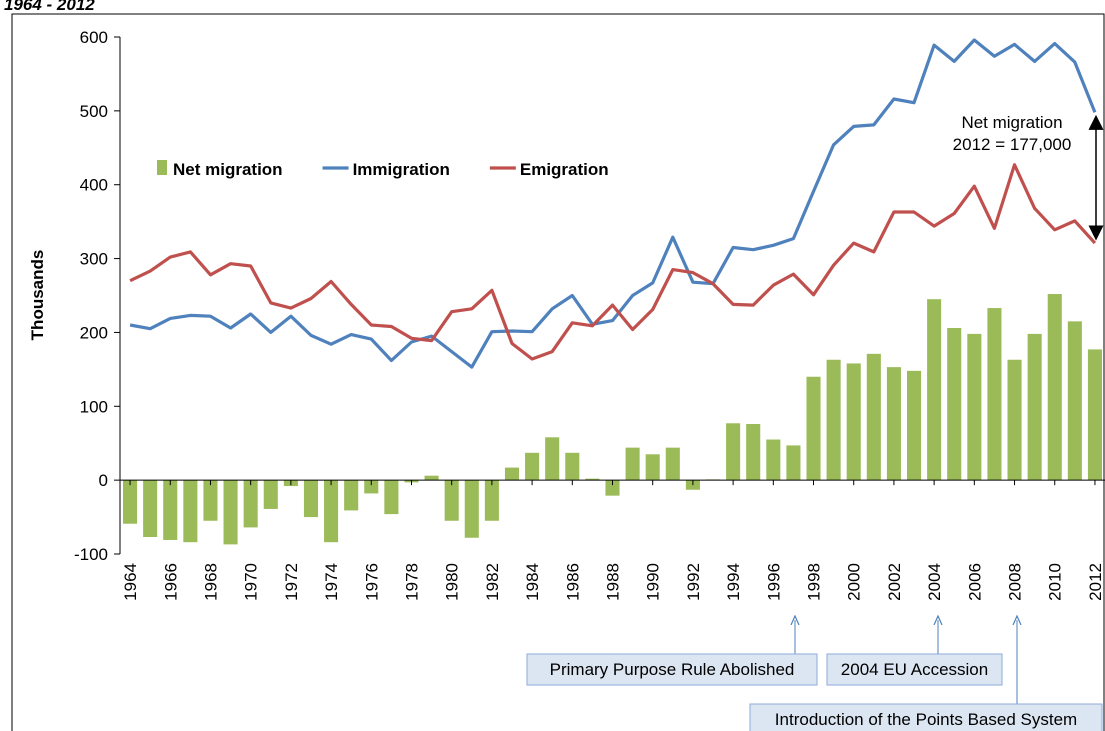  Describe the element at coordinates (814, 582) in the screenshot. I see `x-tick-label: 1998` at that location.